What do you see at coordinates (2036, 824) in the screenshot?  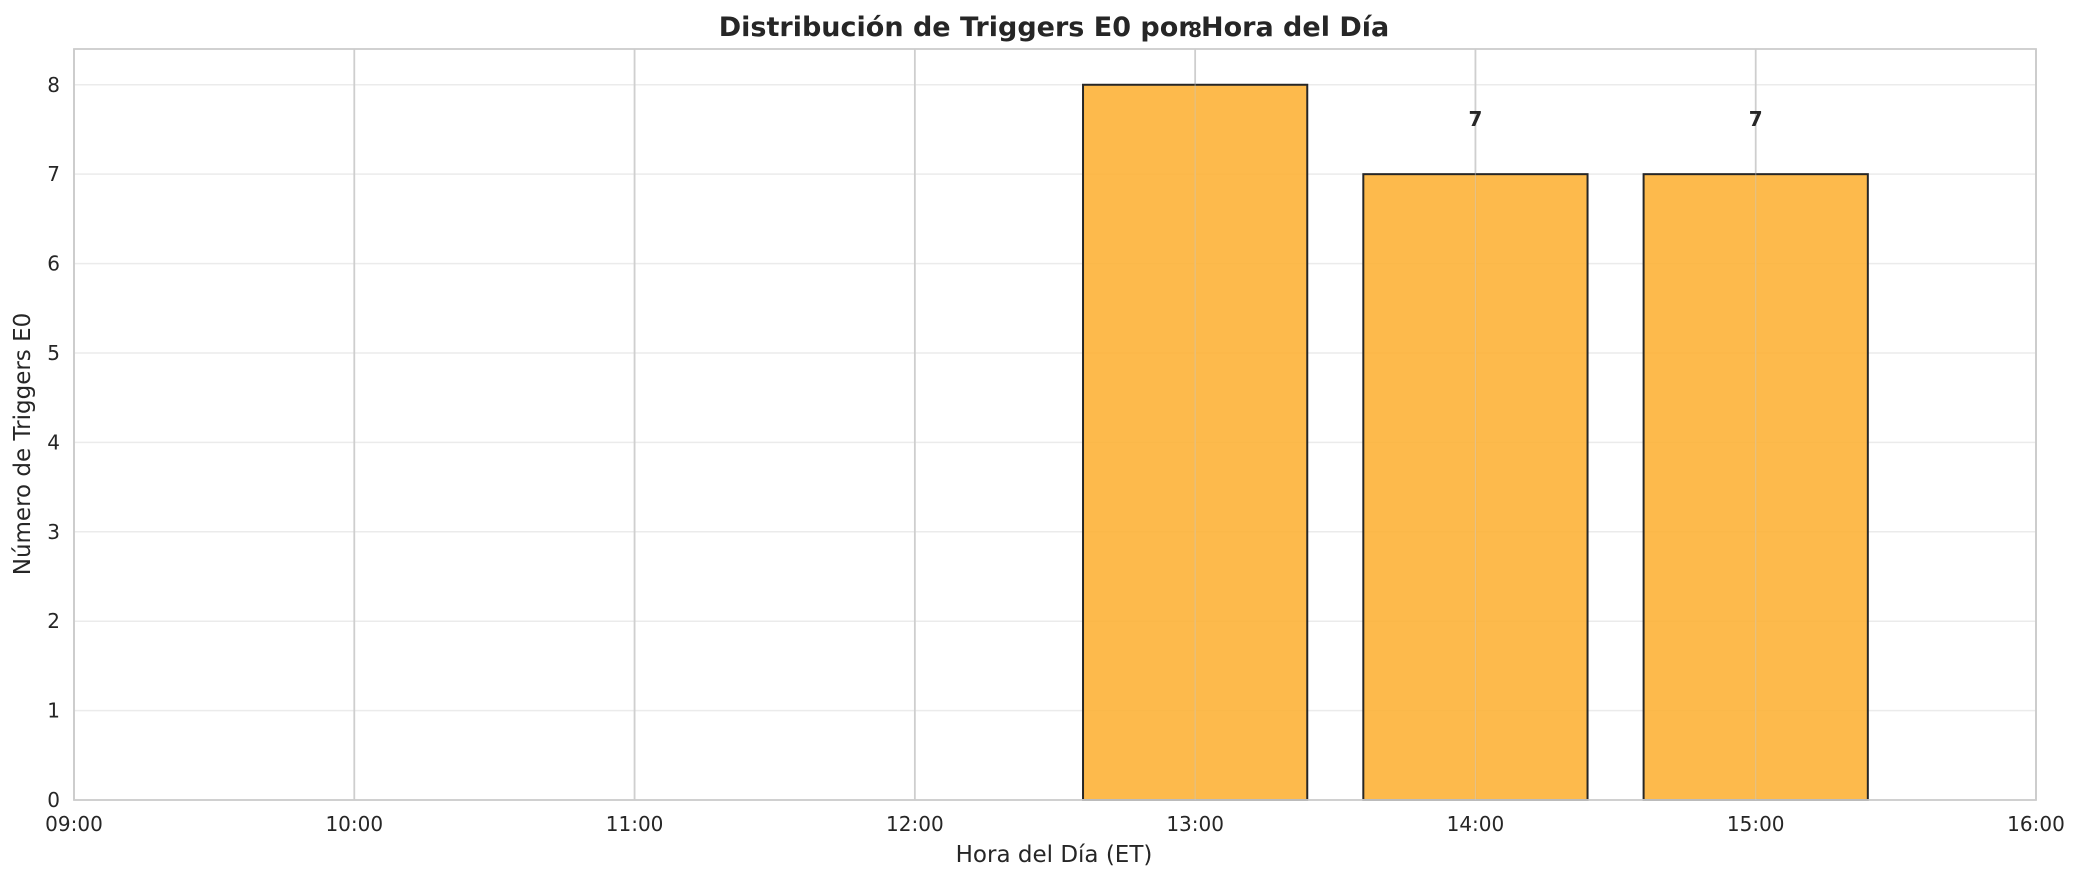 I see `x-tick-label: 16:00` at bounding box center [2036, 824].